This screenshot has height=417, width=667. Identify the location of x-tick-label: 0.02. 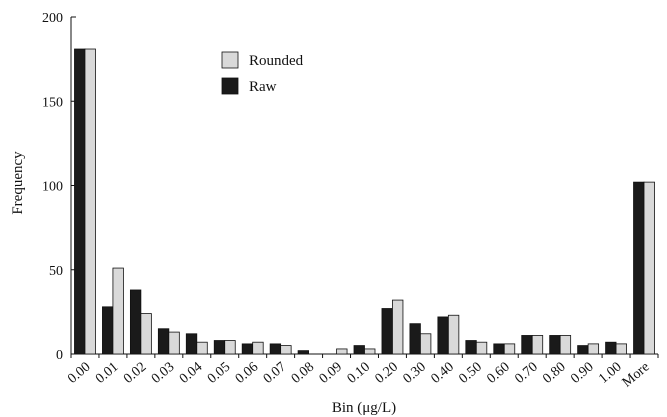
(135, 373).